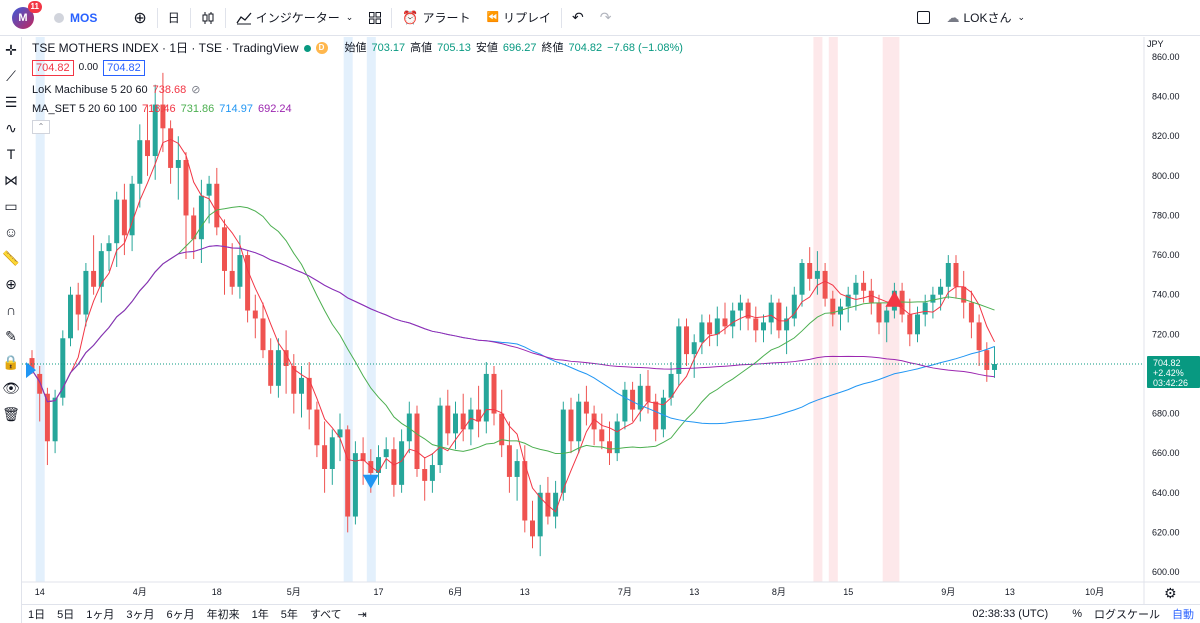 Image resolution: width=1200 pixels, height=623 pixels. What do you see at coordinates (53, 68) in the screenshot?
I see `sell-price-button: 704.82` at bounding box center [53, 68].